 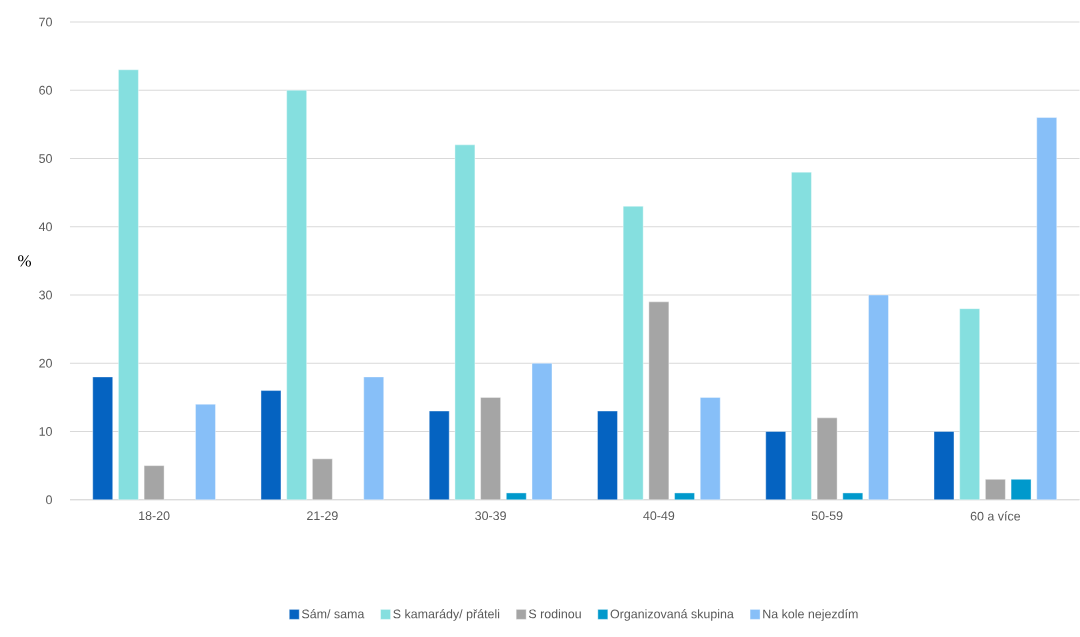 What do you see at coordinates (45, 22) in the screenshot?
I see `y-tick-label: 70` at bounding box center [45, 22].